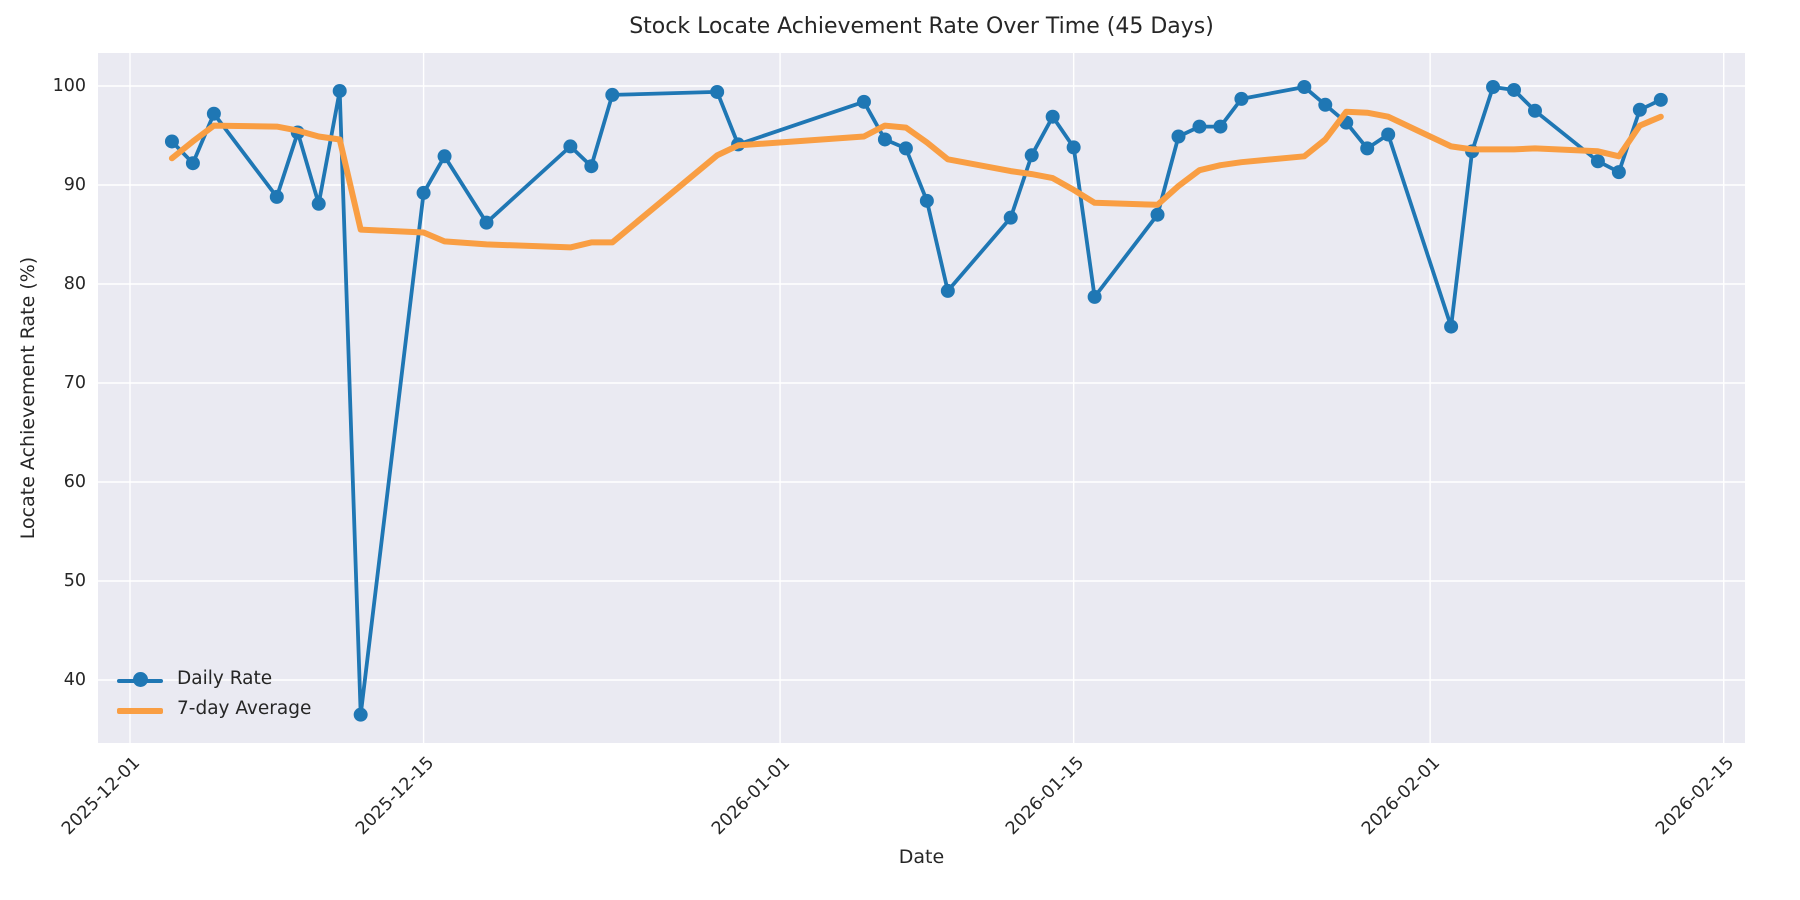 The image size is (1800, 900). I want to click on y-axis-label: Locate Achievement Rate (%), so click(28, 398).